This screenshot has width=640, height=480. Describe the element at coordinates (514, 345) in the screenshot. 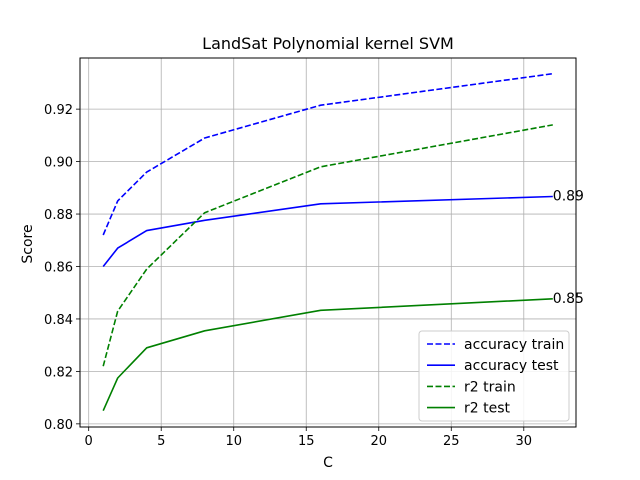

I see `legend-entry-label: accuracy train` at that location.